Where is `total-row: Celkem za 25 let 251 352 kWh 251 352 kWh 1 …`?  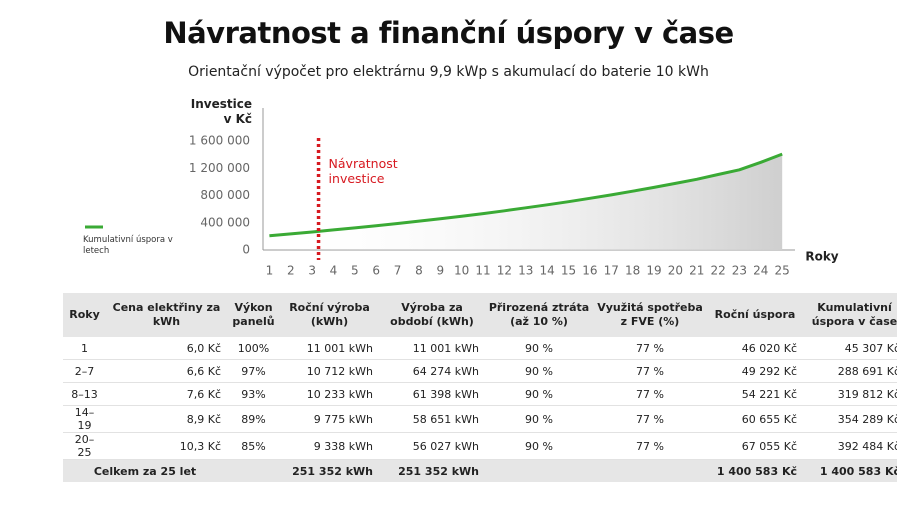 total-row: Celkem za 25 let 251 352 kWh 251 352 kWh 1 … is located at coordinates (480, 470).